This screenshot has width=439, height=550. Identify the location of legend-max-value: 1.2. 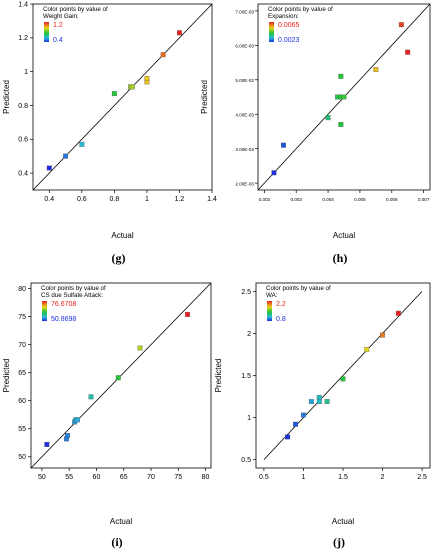
(58, 25).